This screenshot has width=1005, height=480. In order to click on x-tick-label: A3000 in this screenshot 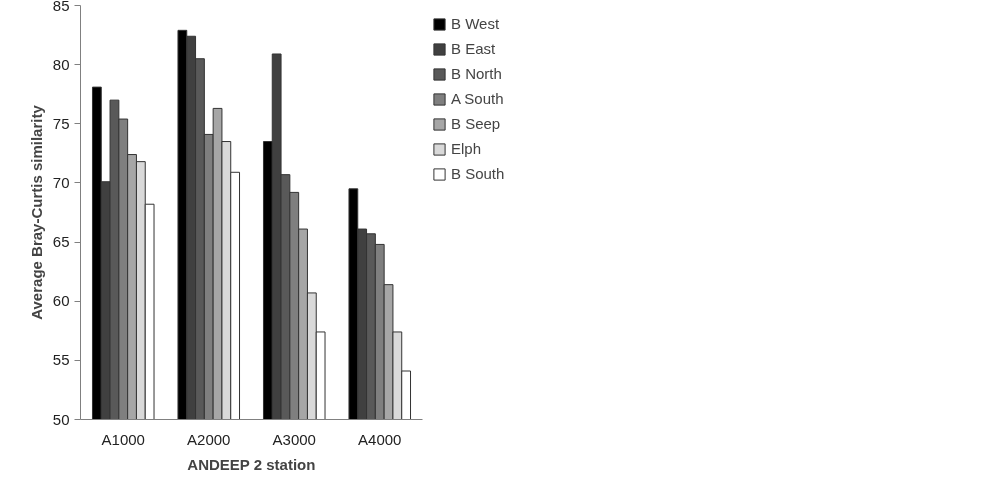, I will do `click(294, 439)`.